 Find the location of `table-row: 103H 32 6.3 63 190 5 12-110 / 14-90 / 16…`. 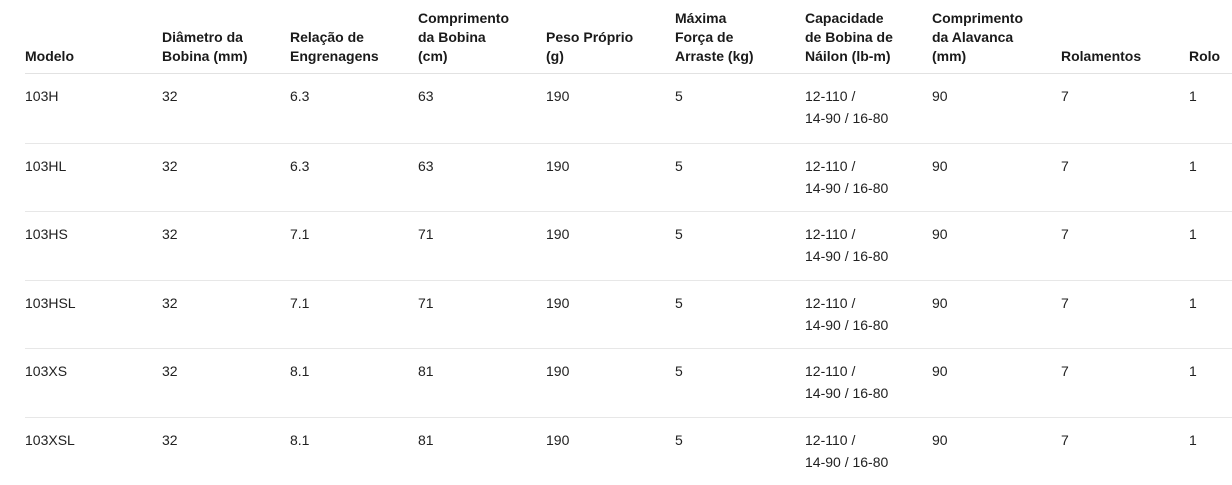

table-row: 103H 32 6.3 63 190 5 12-110 / 14-90 / 16… is located at coordinates (628, 108).